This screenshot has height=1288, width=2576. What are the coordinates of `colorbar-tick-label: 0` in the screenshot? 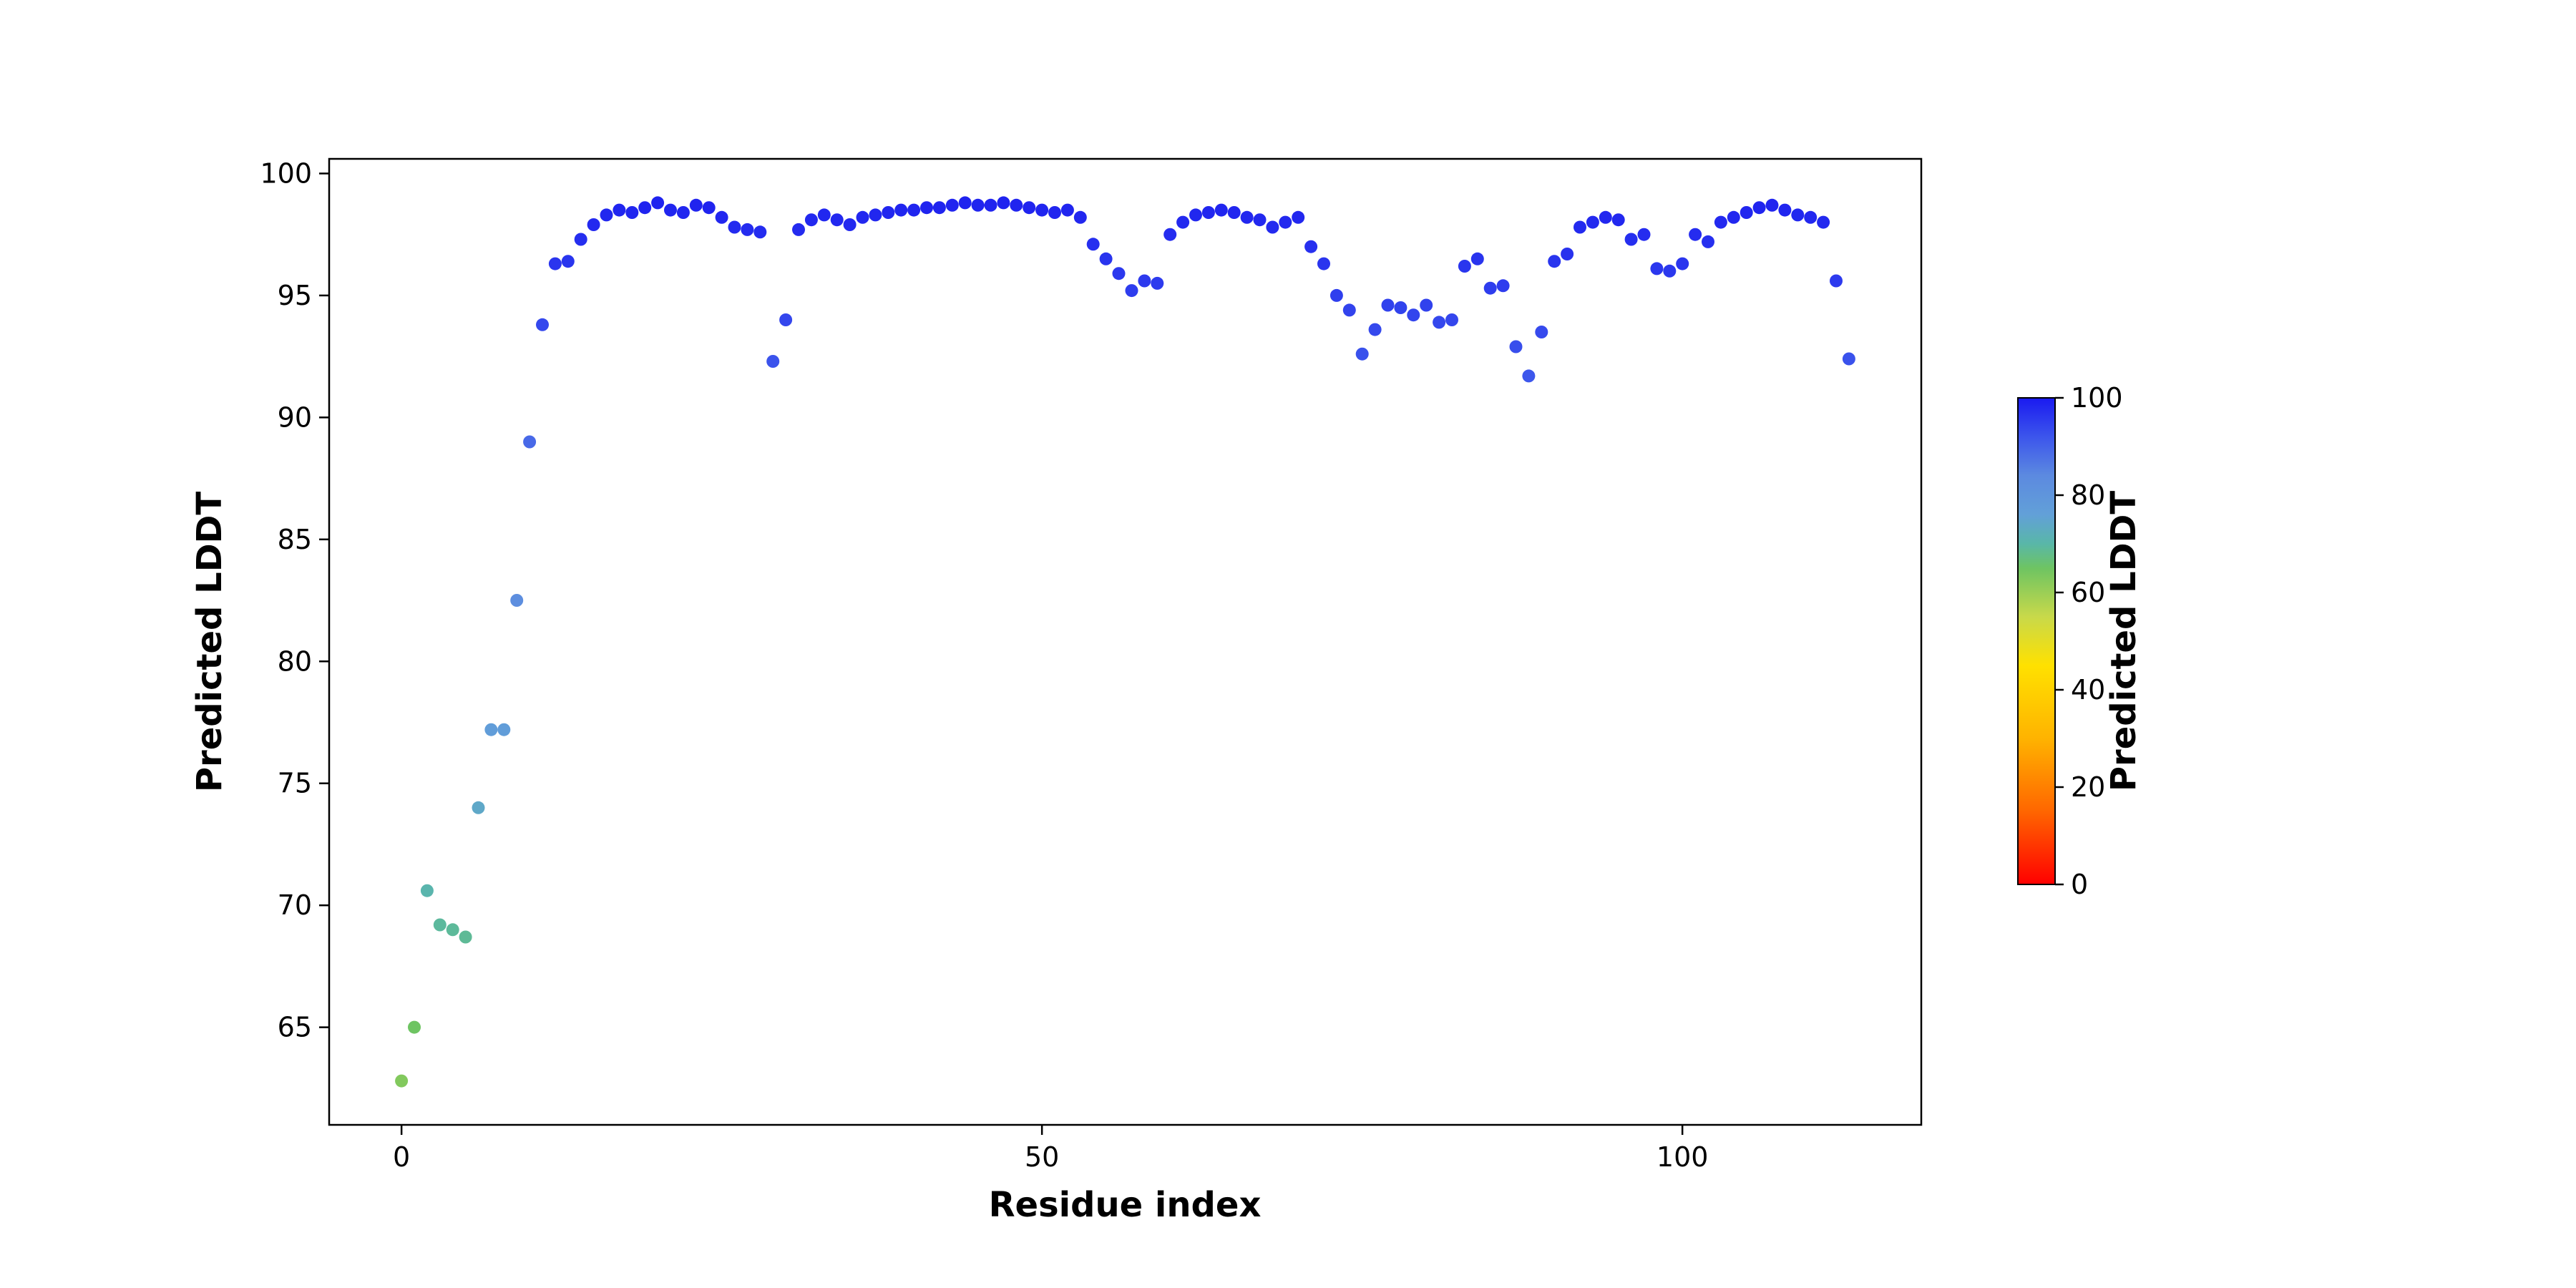 It's located at (2079, 884).